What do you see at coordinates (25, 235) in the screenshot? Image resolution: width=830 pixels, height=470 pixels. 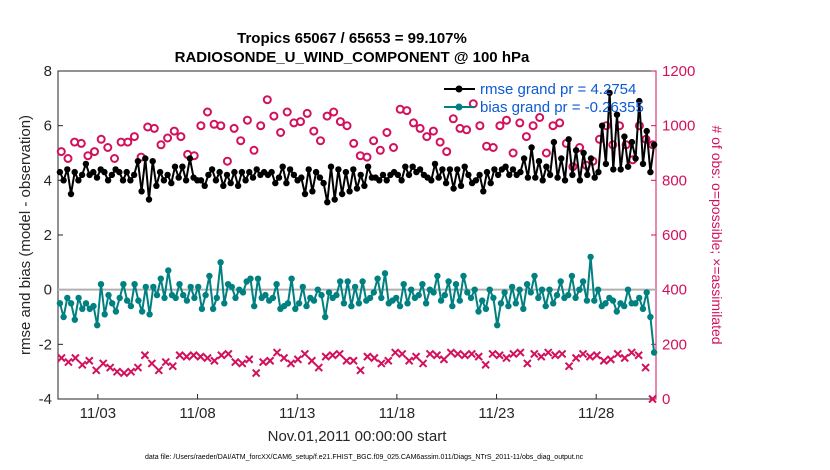 I see `y-axis-label: rmse and bias (model - observation)` at bounding box center [25, 235].